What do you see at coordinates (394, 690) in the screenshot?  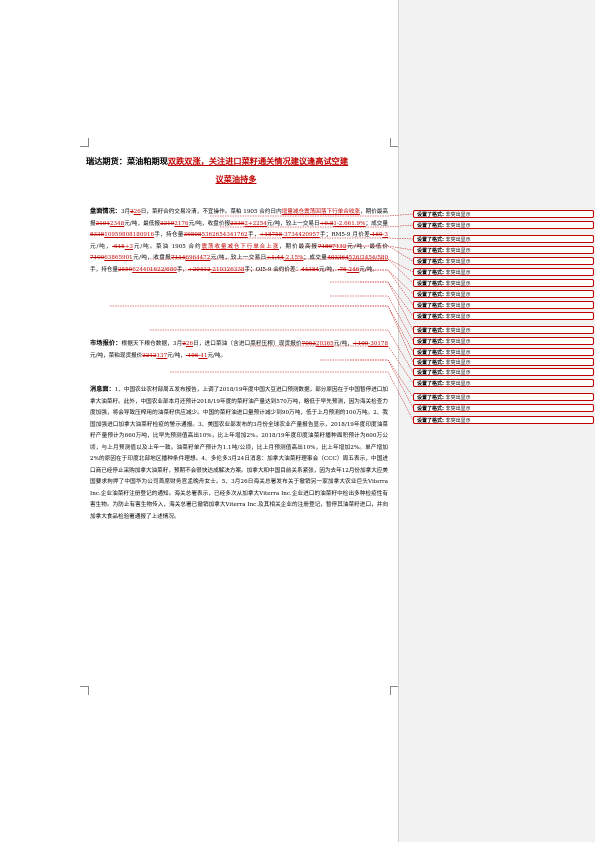 I see `crop-mark-bottom-right` at bounding box center [394, 690].